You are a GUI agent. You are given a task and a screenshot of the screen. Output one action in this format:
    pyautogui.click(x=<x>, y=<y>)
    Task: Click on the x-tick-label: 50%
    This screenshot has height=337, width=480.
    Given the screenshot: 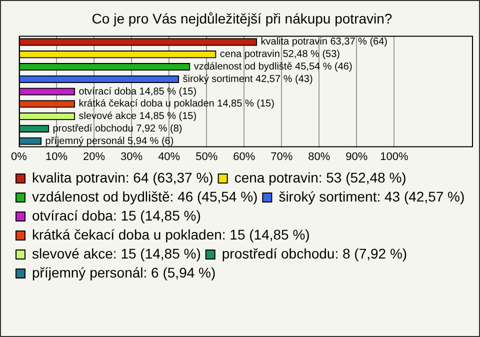 What is the action you would take?
    pyautogui.click(x=207, y=156)
    